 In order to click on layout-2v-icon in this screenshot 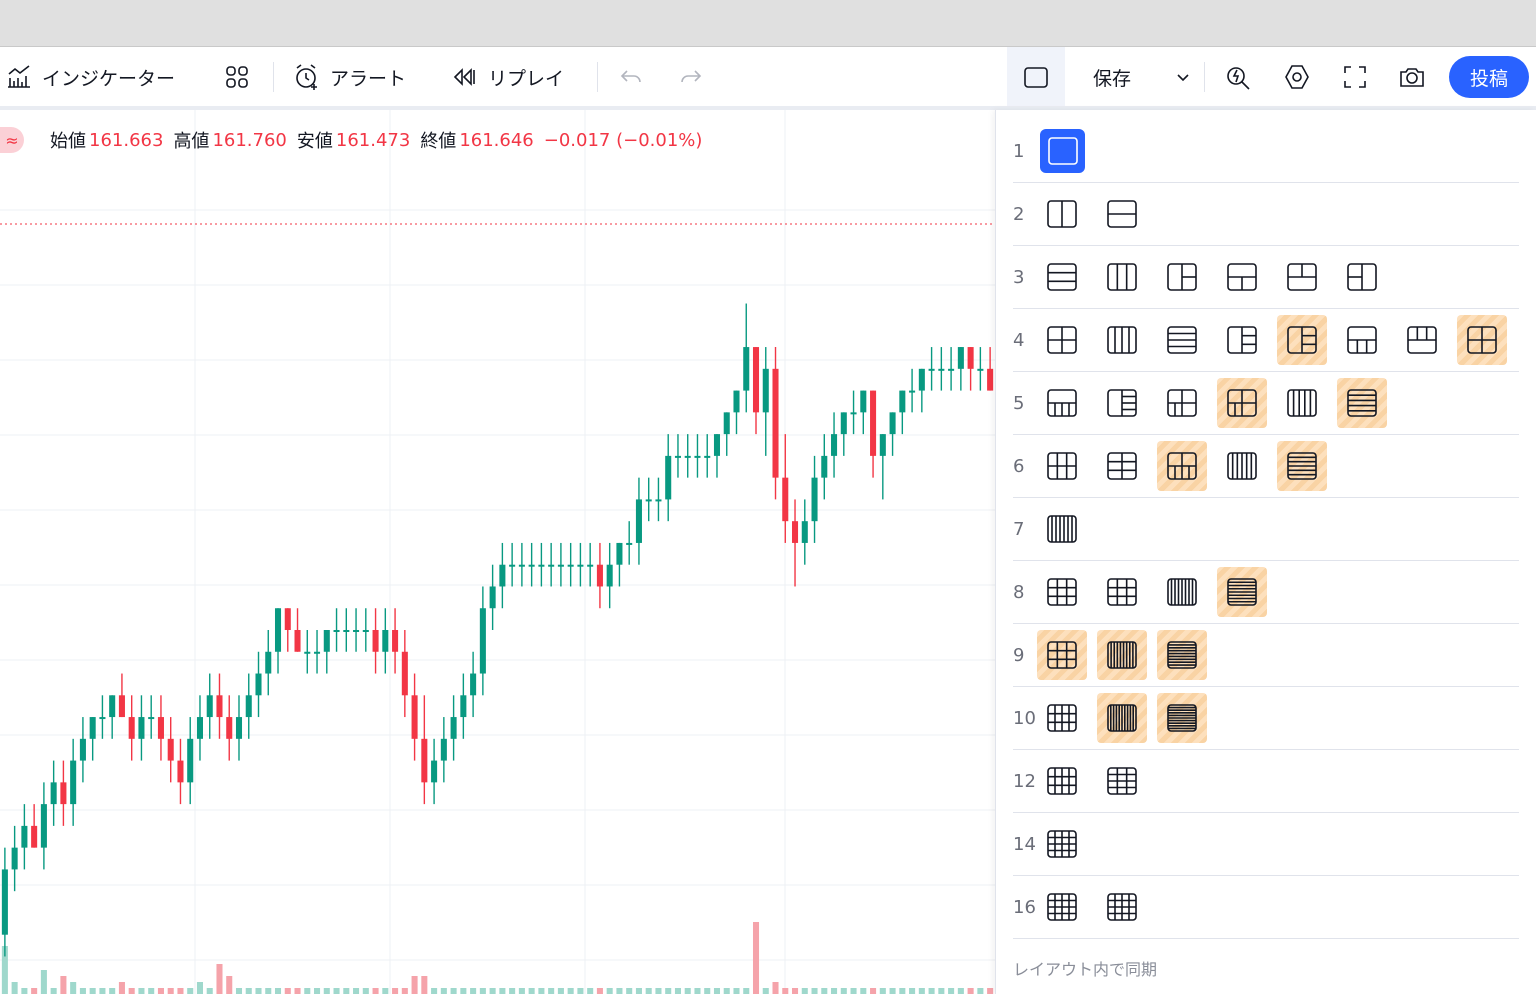, I will do `click(1062, 214)`.